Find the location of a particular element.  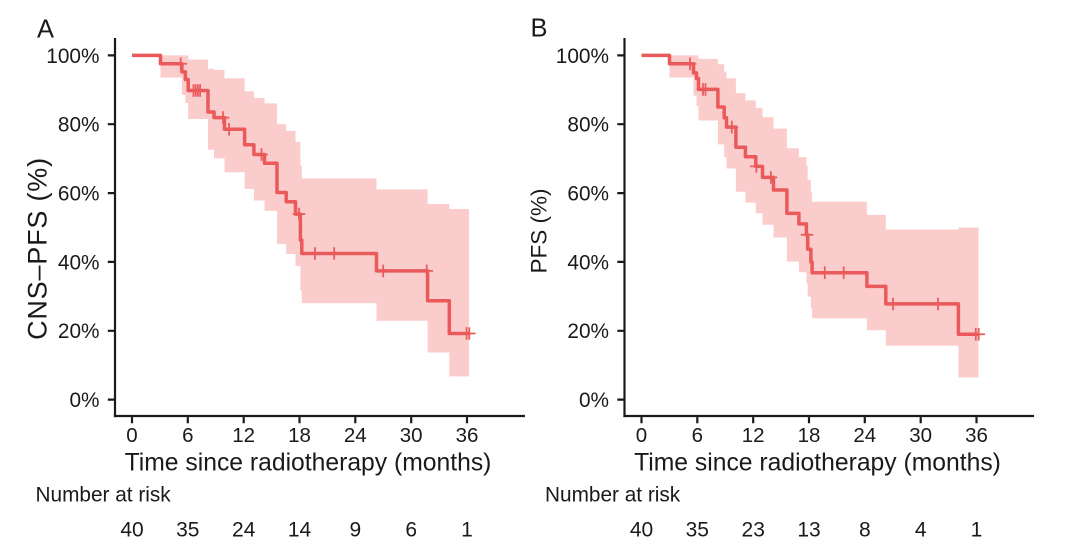

svg-text: A is located at coordinates (45, 30).